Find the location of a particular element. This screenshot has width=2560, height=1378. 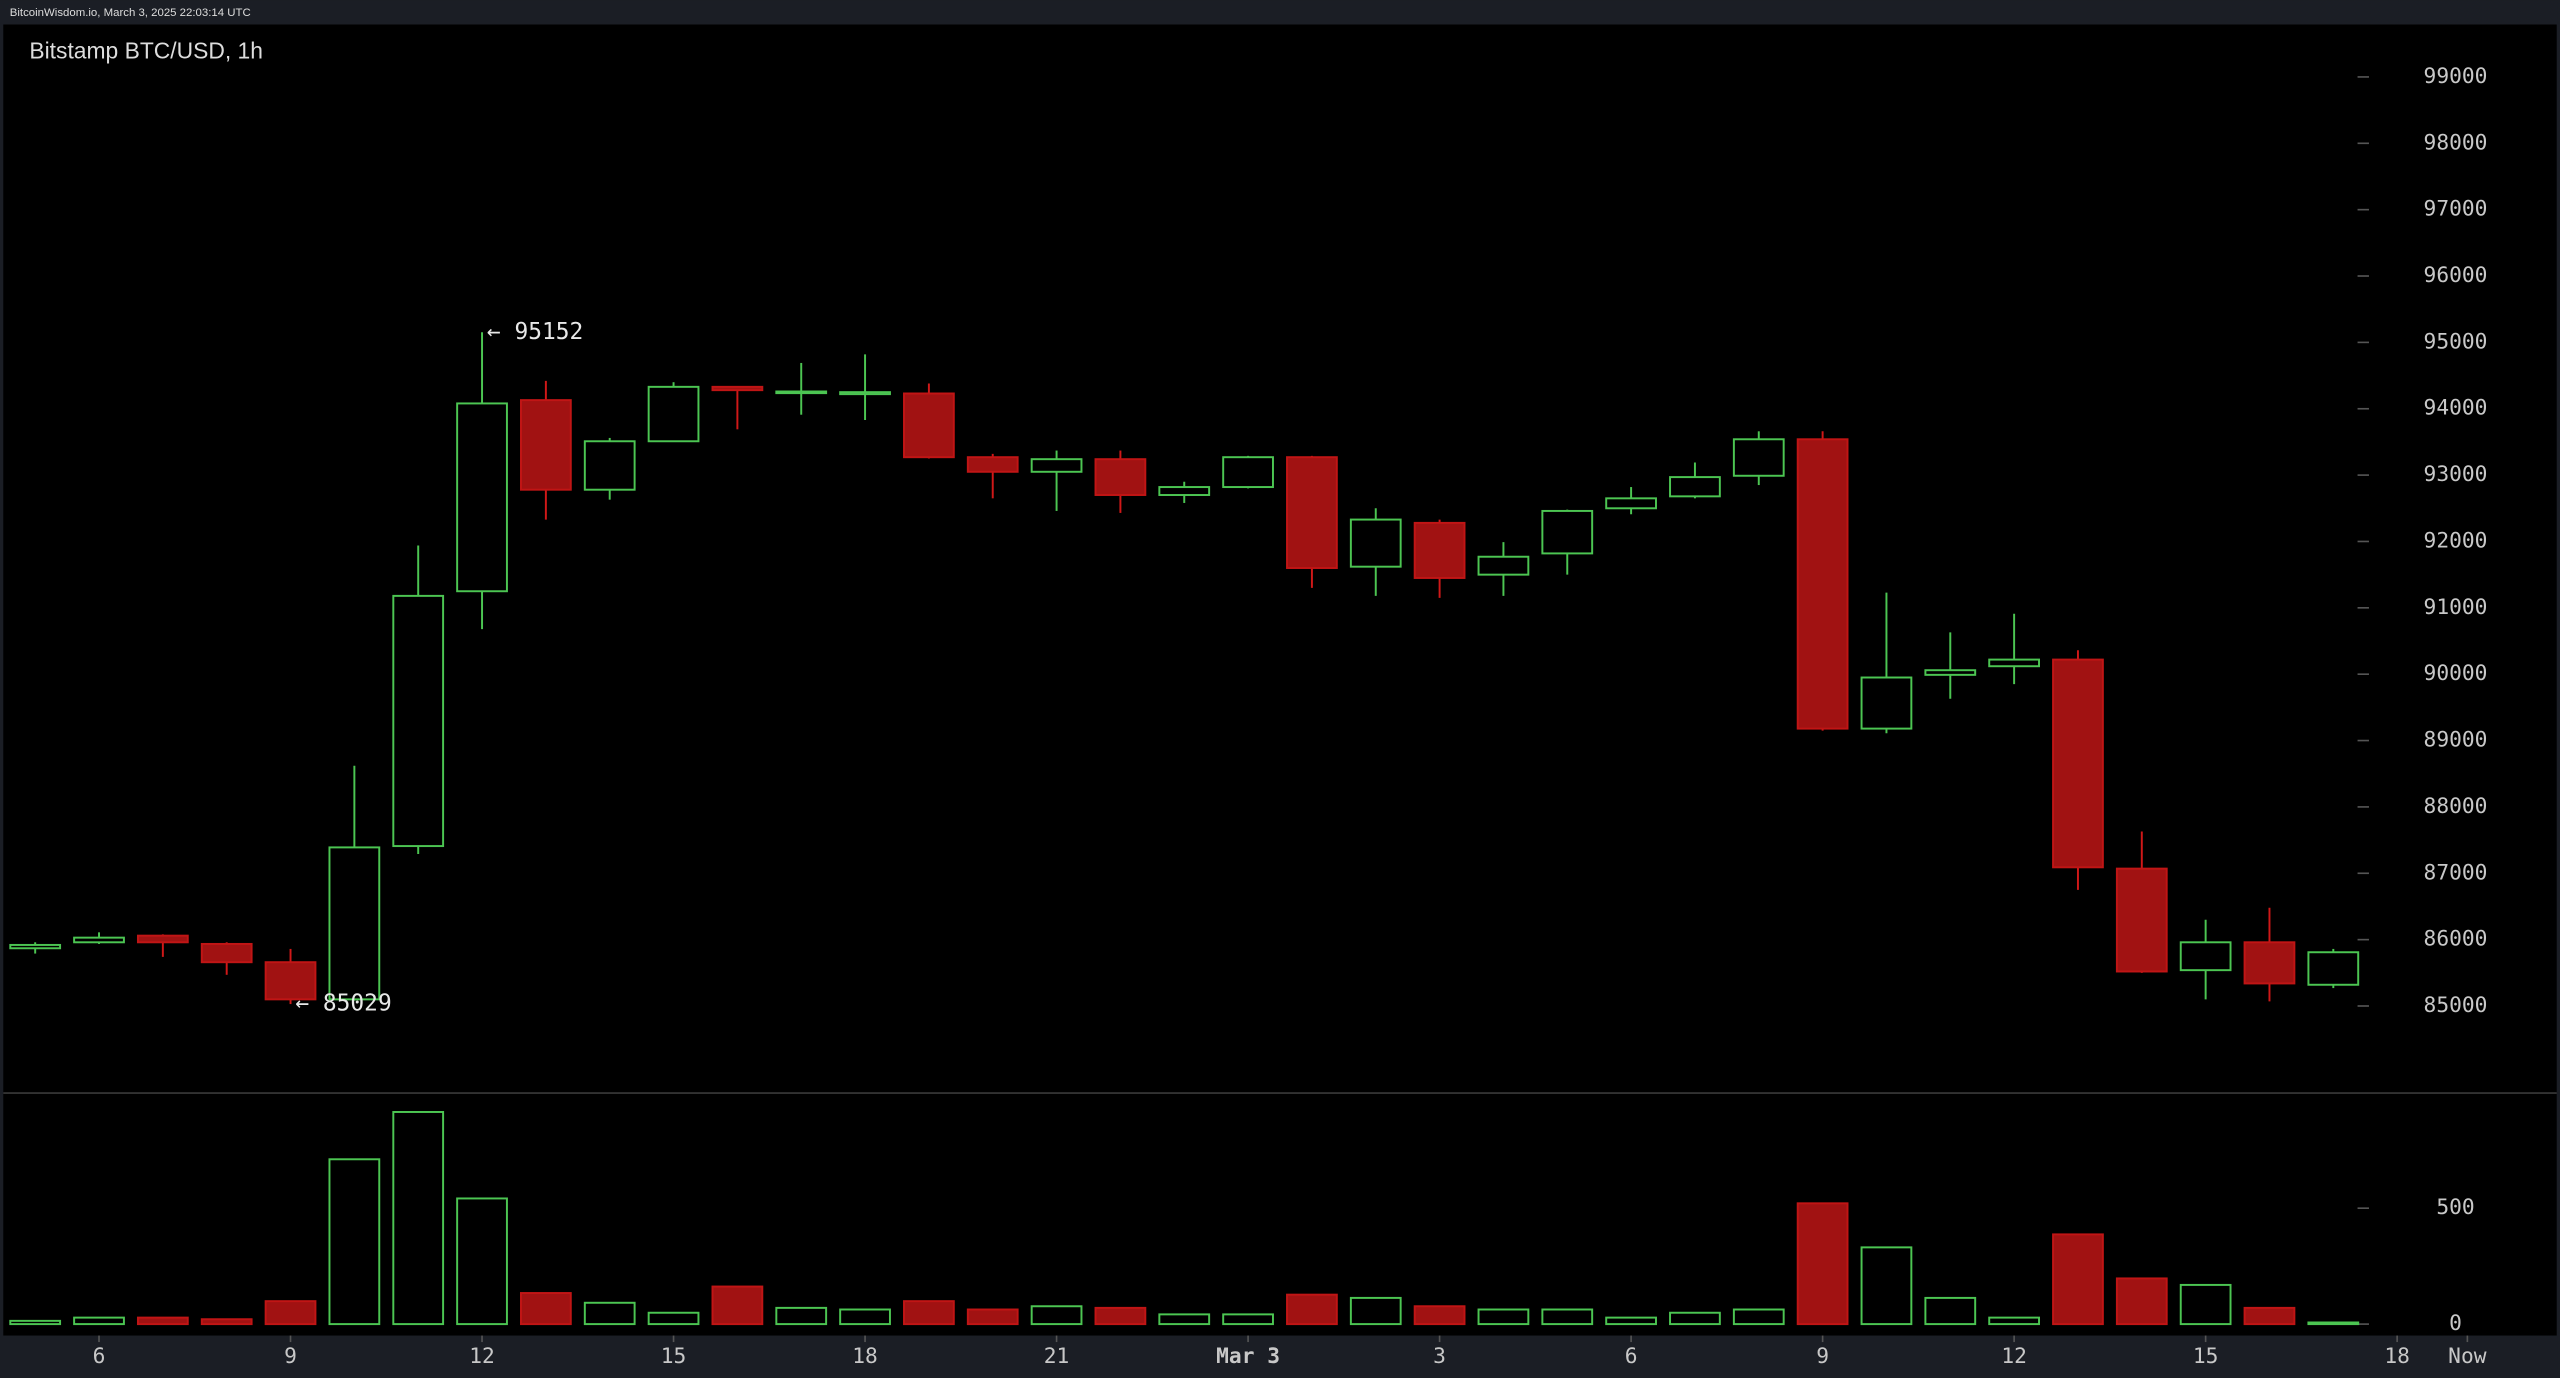

y-tick-label: 94000 is located at coordinates (2456, 408).